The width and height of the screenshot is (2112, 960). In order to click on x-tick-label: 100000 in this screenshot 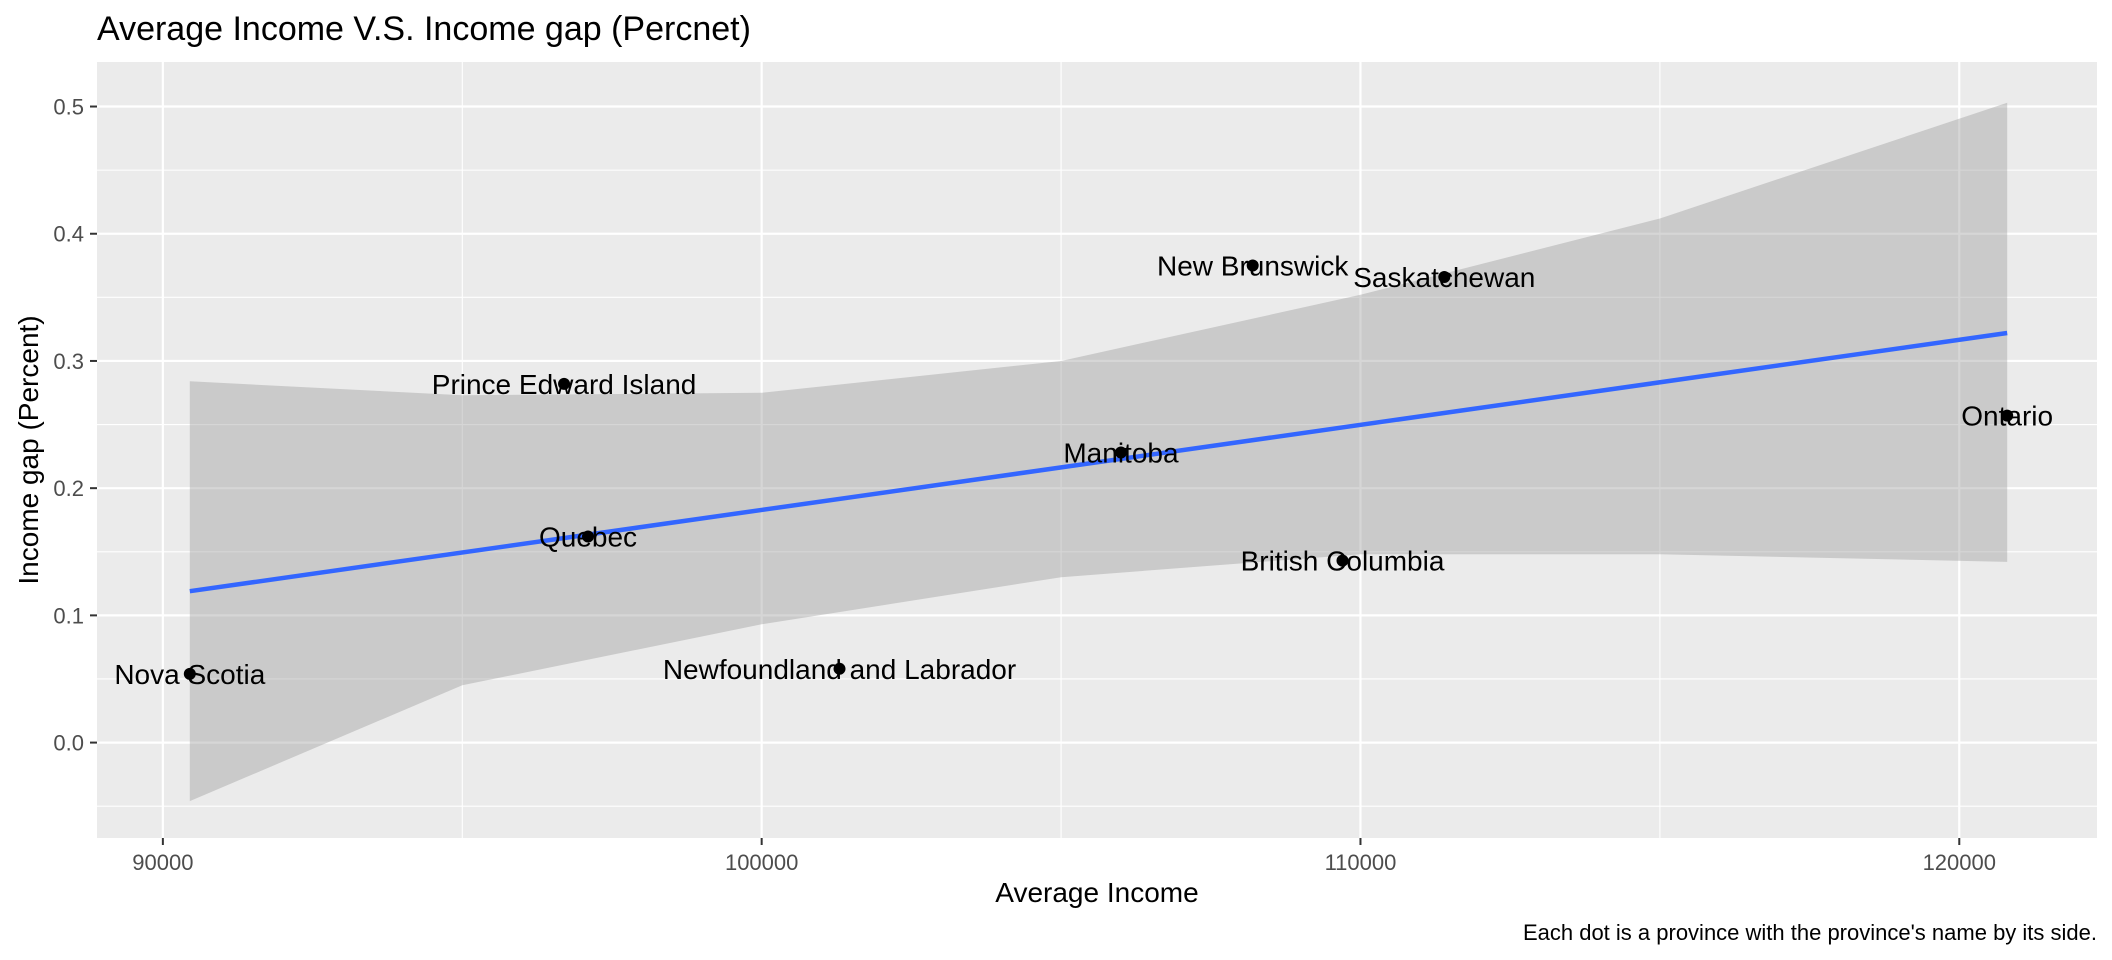, I will do `click(761, 862)`.